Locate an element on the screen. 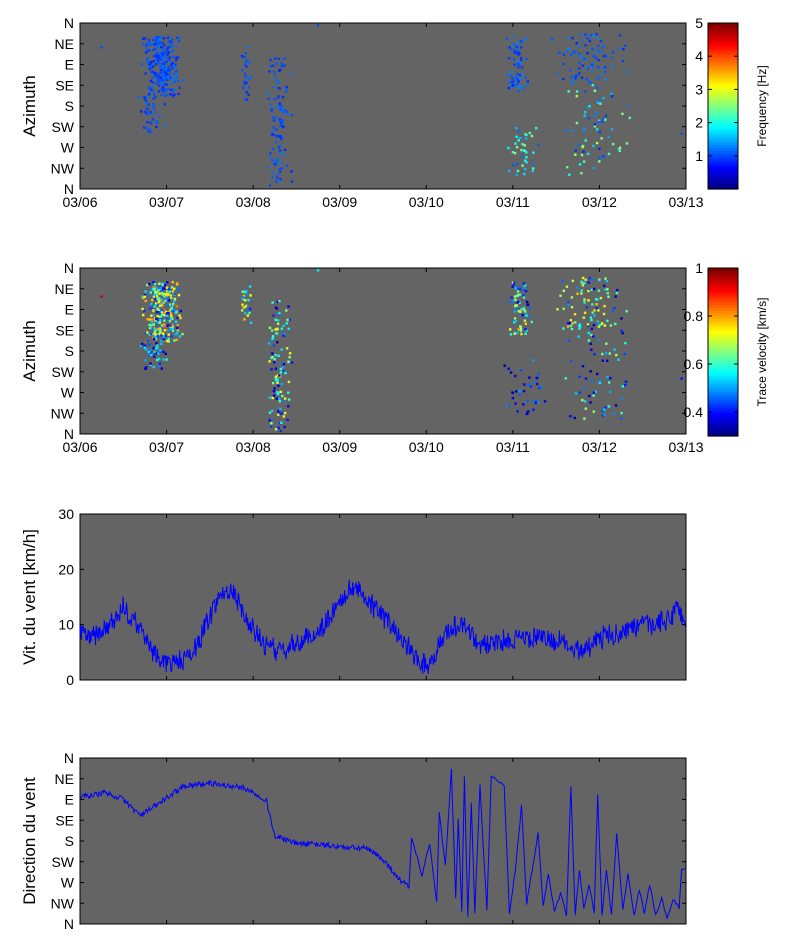 The height and width of the screenshot is (941, 791). y-tick-label: SW is located at coordinates (62, 127).